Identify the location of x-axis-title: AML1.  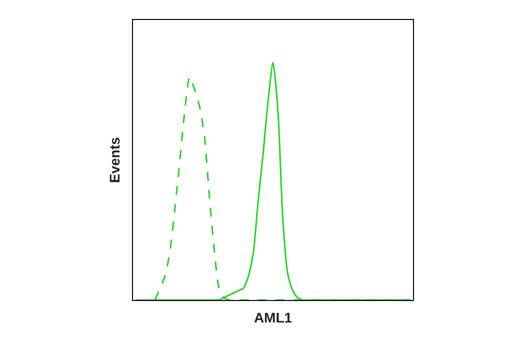
(273, 317).